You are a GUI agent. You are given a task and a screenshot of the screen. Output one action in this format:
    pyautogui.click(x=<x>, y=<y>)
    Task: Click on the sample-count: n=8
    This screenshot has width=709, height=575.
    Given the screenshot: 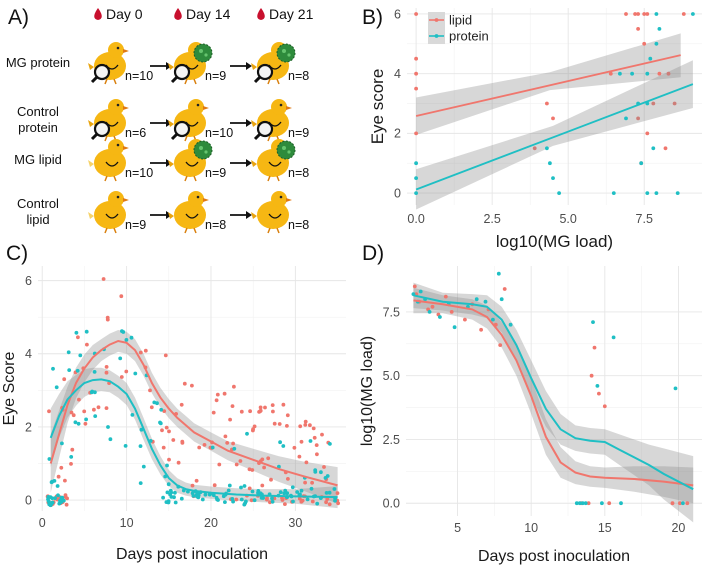 What is the action you would take?
    pyautogui.click(x=298, y=225)
    